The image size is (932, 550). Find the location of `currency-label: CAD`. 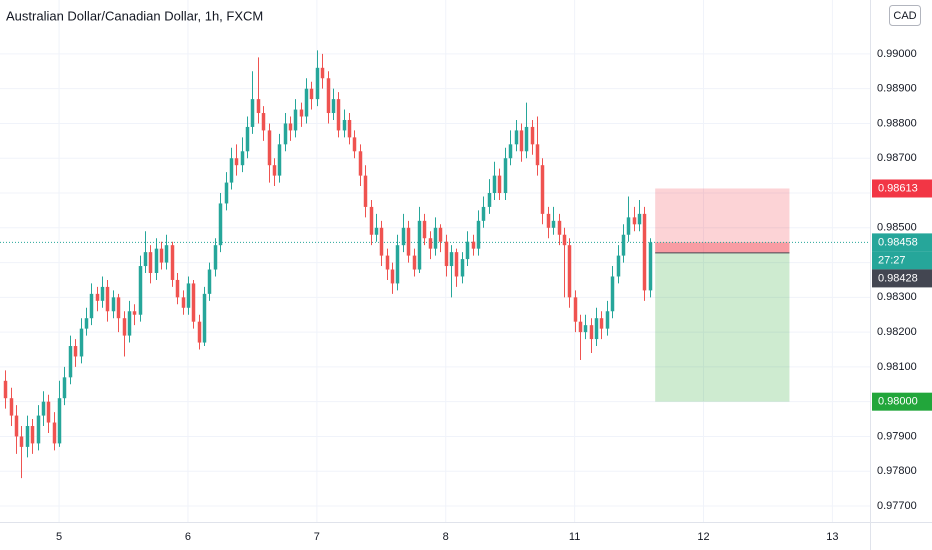

currency-label: CAD is located at coordinates (904, 16).